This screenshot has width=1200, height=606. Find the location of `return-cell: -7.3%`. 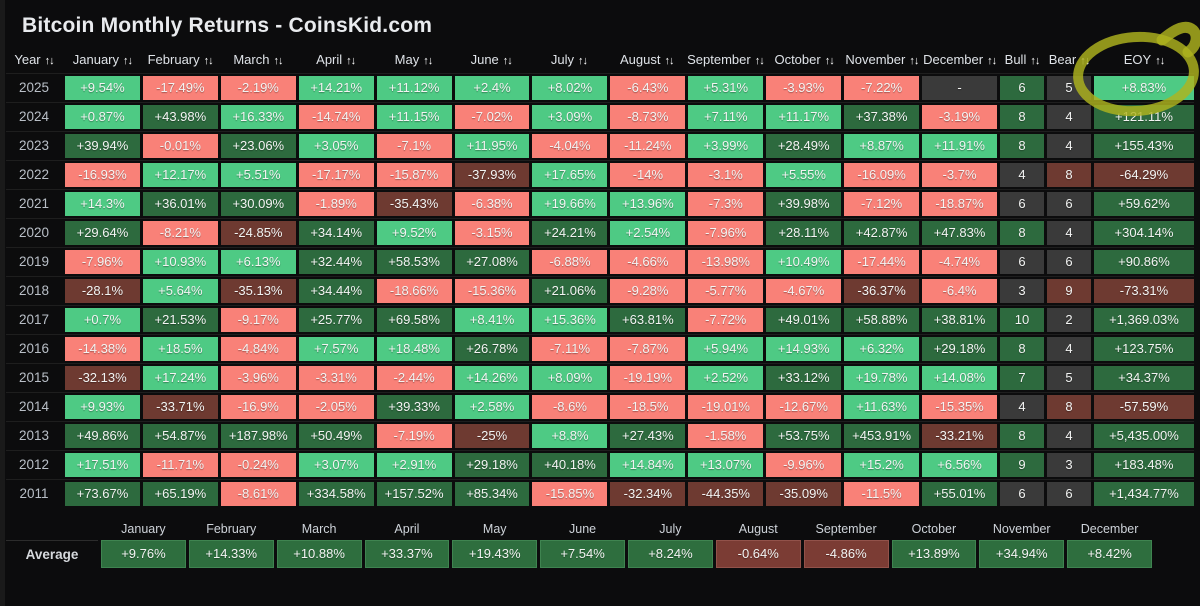

return-cell: -7.3% is located at coordinates (726, 204).